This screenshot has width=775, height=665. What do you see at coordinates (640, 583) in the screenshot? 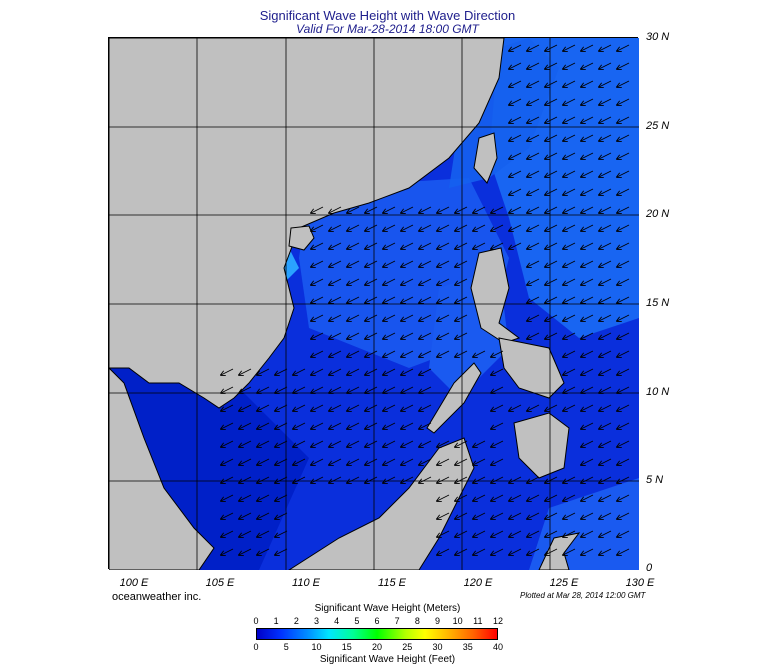
I see `lon-label-130e: 130 E` at bounding box center [640, 583].